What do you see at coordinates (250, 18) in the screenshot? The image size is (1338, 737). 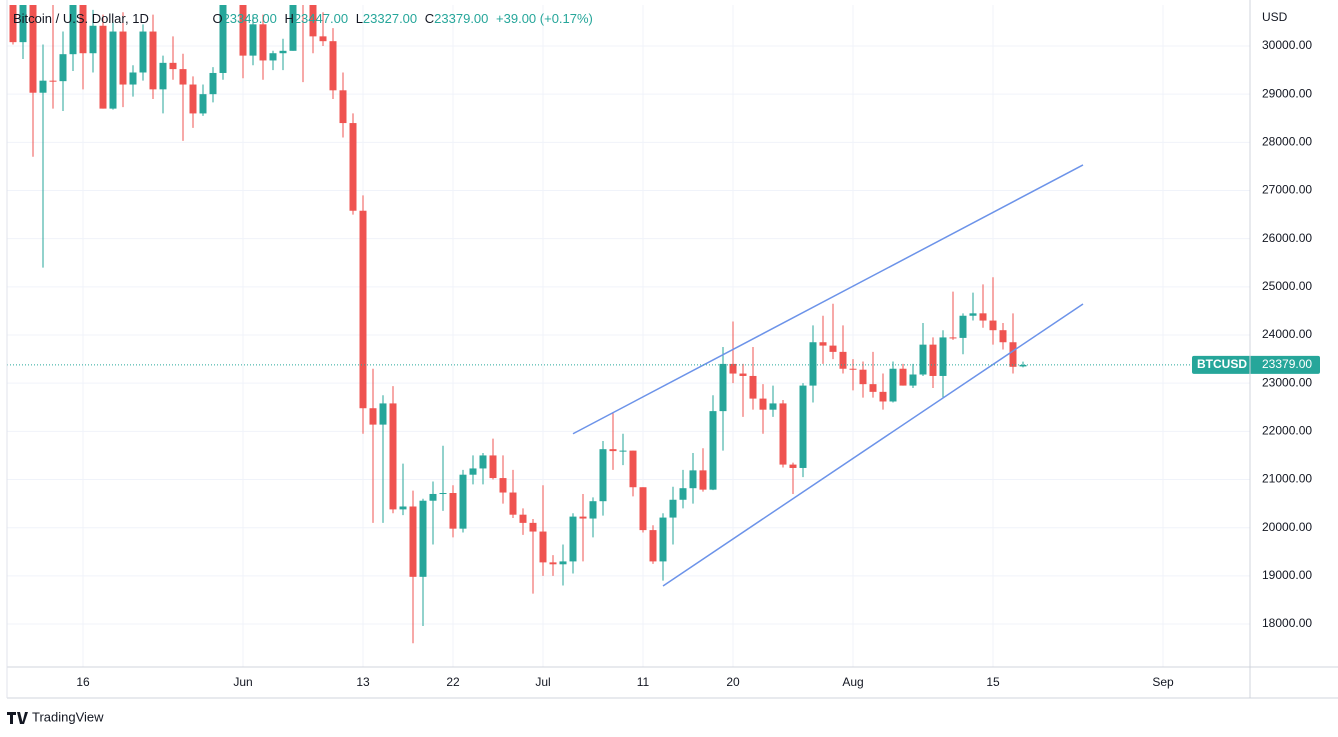 I see `ohlc-value: 23348.00` at bounding box center [250, 18].